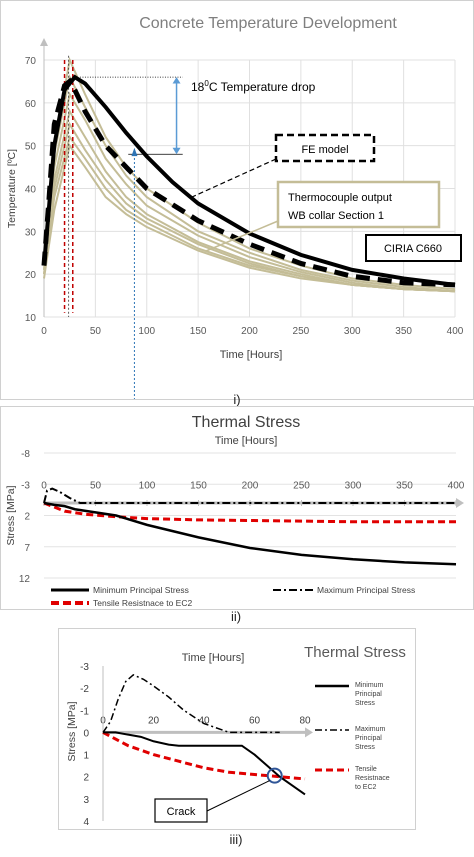  What do you see at coordinates (141, 590) in the screenshot?
I see `legend-label-min: Minimum Principal Stress` at bounding box center [141, 590].